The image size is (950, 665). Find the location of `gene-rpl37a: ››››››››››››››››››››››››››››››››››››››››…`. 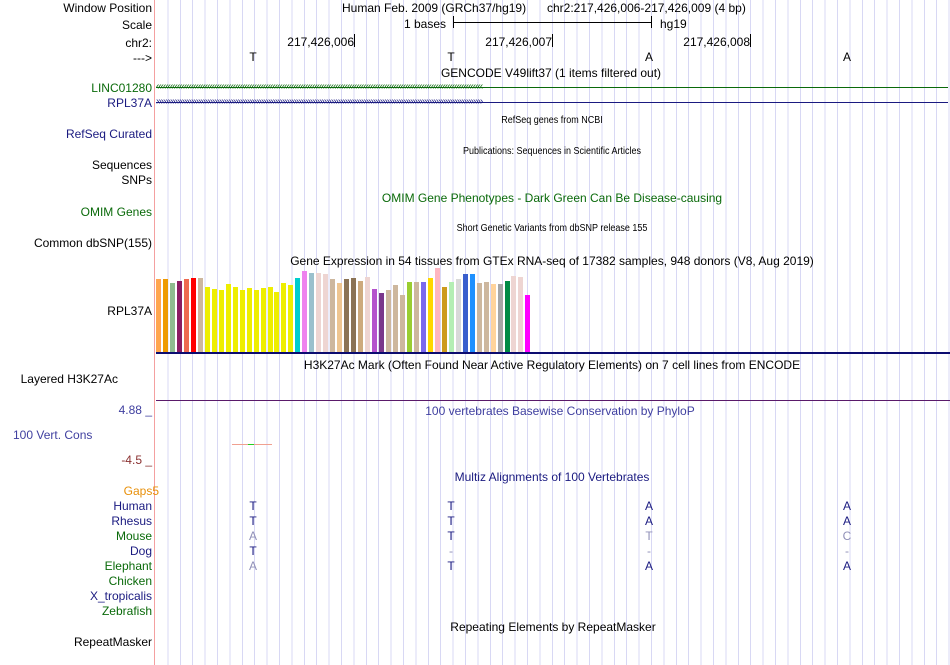

gene-rpl37a: ››››››››››››››››››››››››››››››››››››››››… is located at coordinates (552, 102).